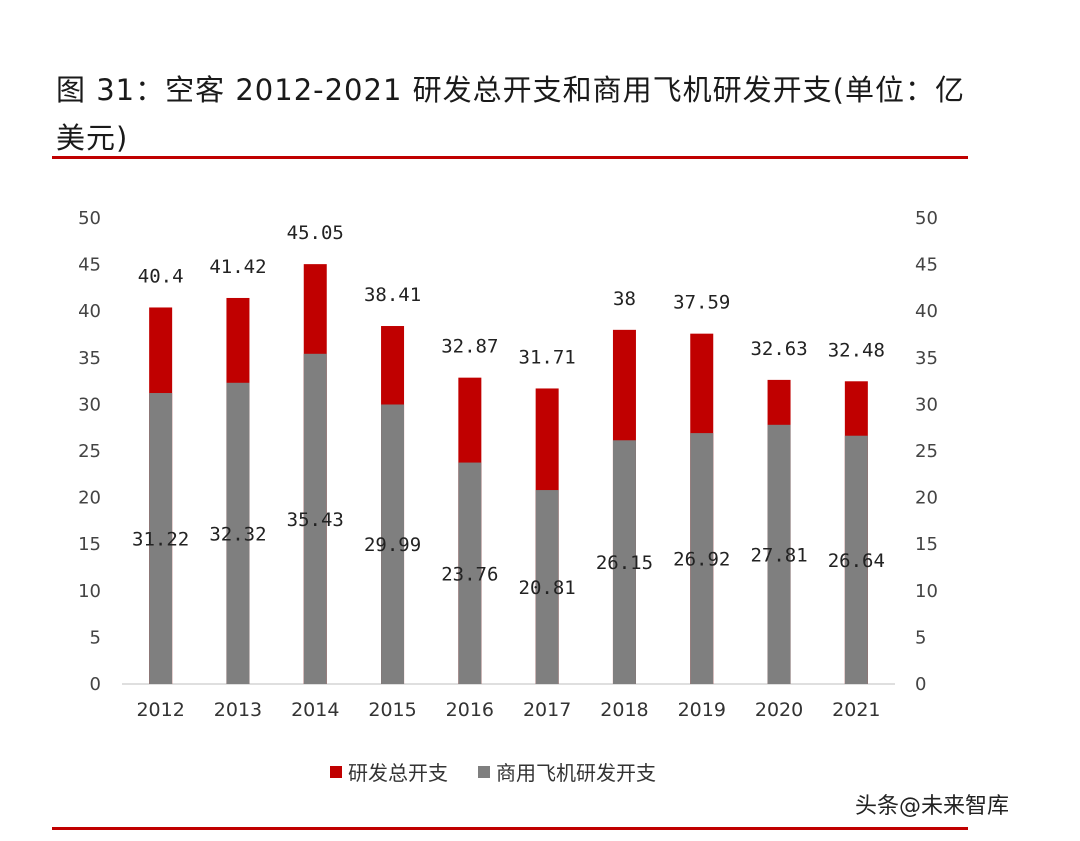  What do you see at coordinates (89, 451) in the screenshot?
I see `y-tick-left: 25` at bounding box center [89, 451].